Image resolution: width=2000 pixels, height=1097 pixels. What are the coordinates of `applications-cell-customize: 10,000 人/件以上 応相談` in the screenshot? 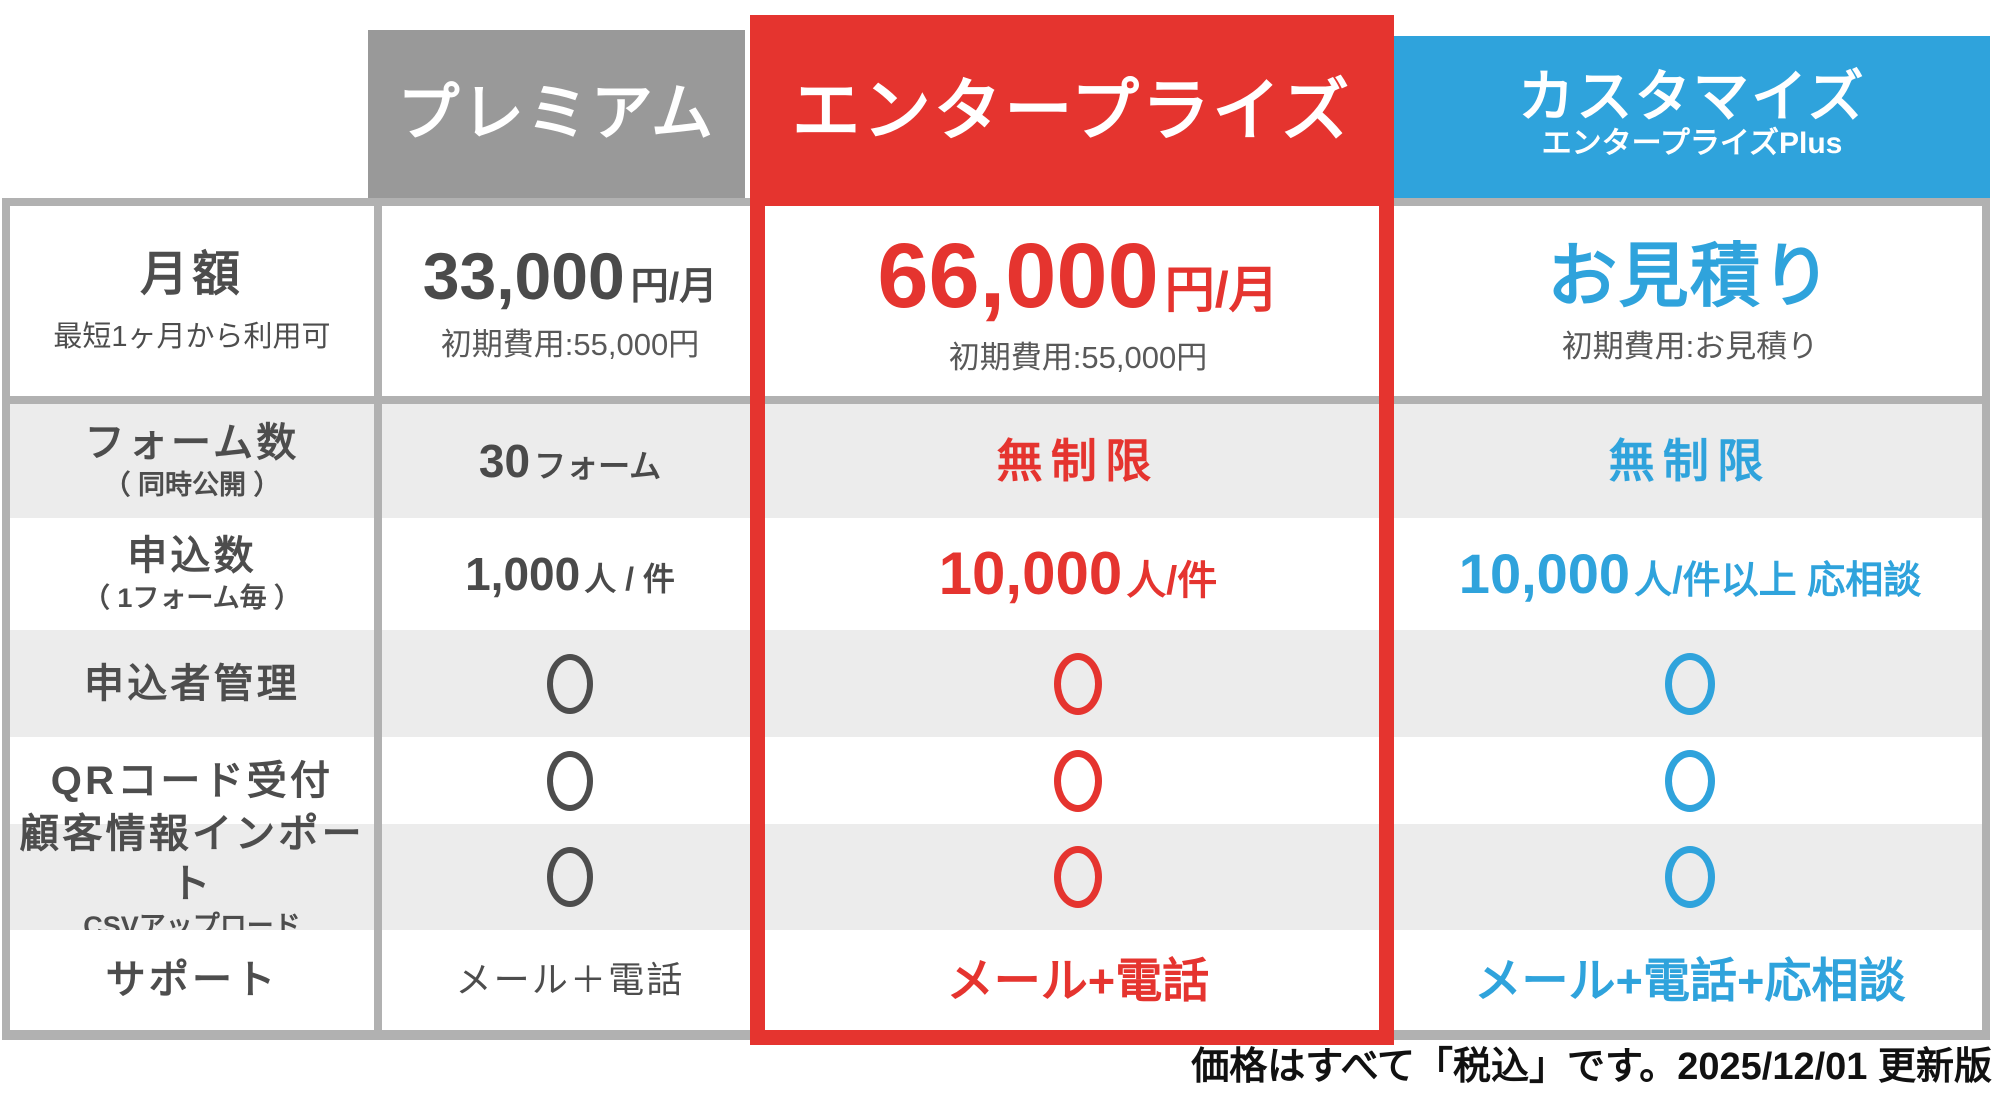 It's located at (1690, 574).